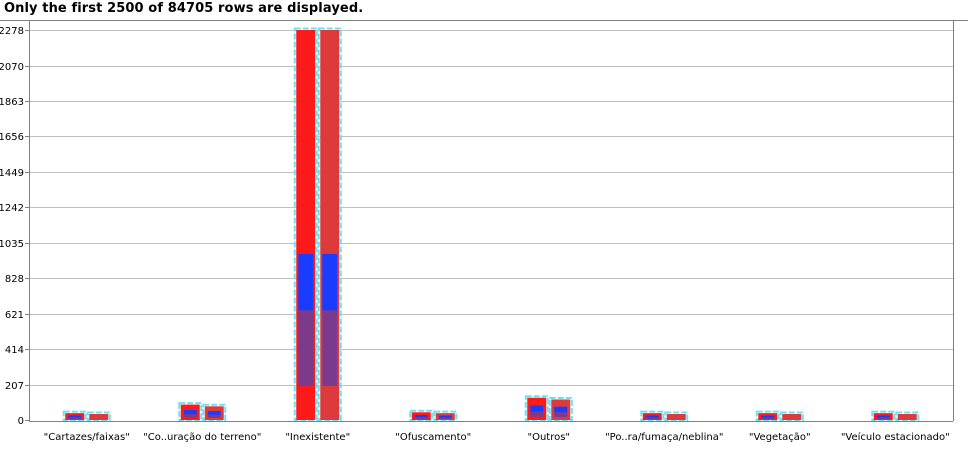 The width and height of the screenshot is (968, 450). Describe the element at coordinates (664, 437) in the screenshot. I see `x-category-label: "Po..ra/fumaça/neblina"` at that location.